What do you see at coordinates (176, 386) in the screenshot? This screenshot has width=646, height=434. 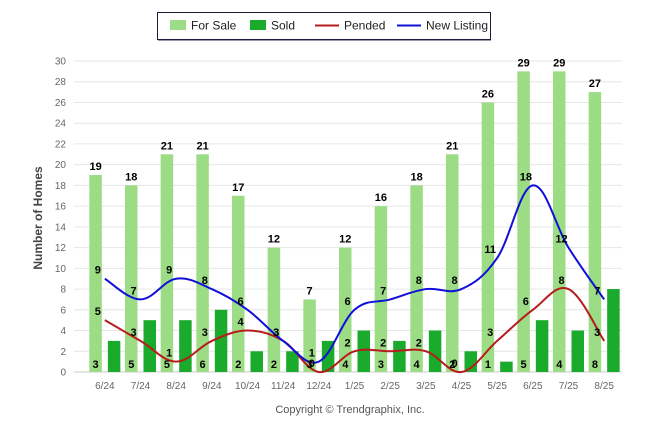 I see `x-tick-label: 8/24` at bounding box center [176, 386].